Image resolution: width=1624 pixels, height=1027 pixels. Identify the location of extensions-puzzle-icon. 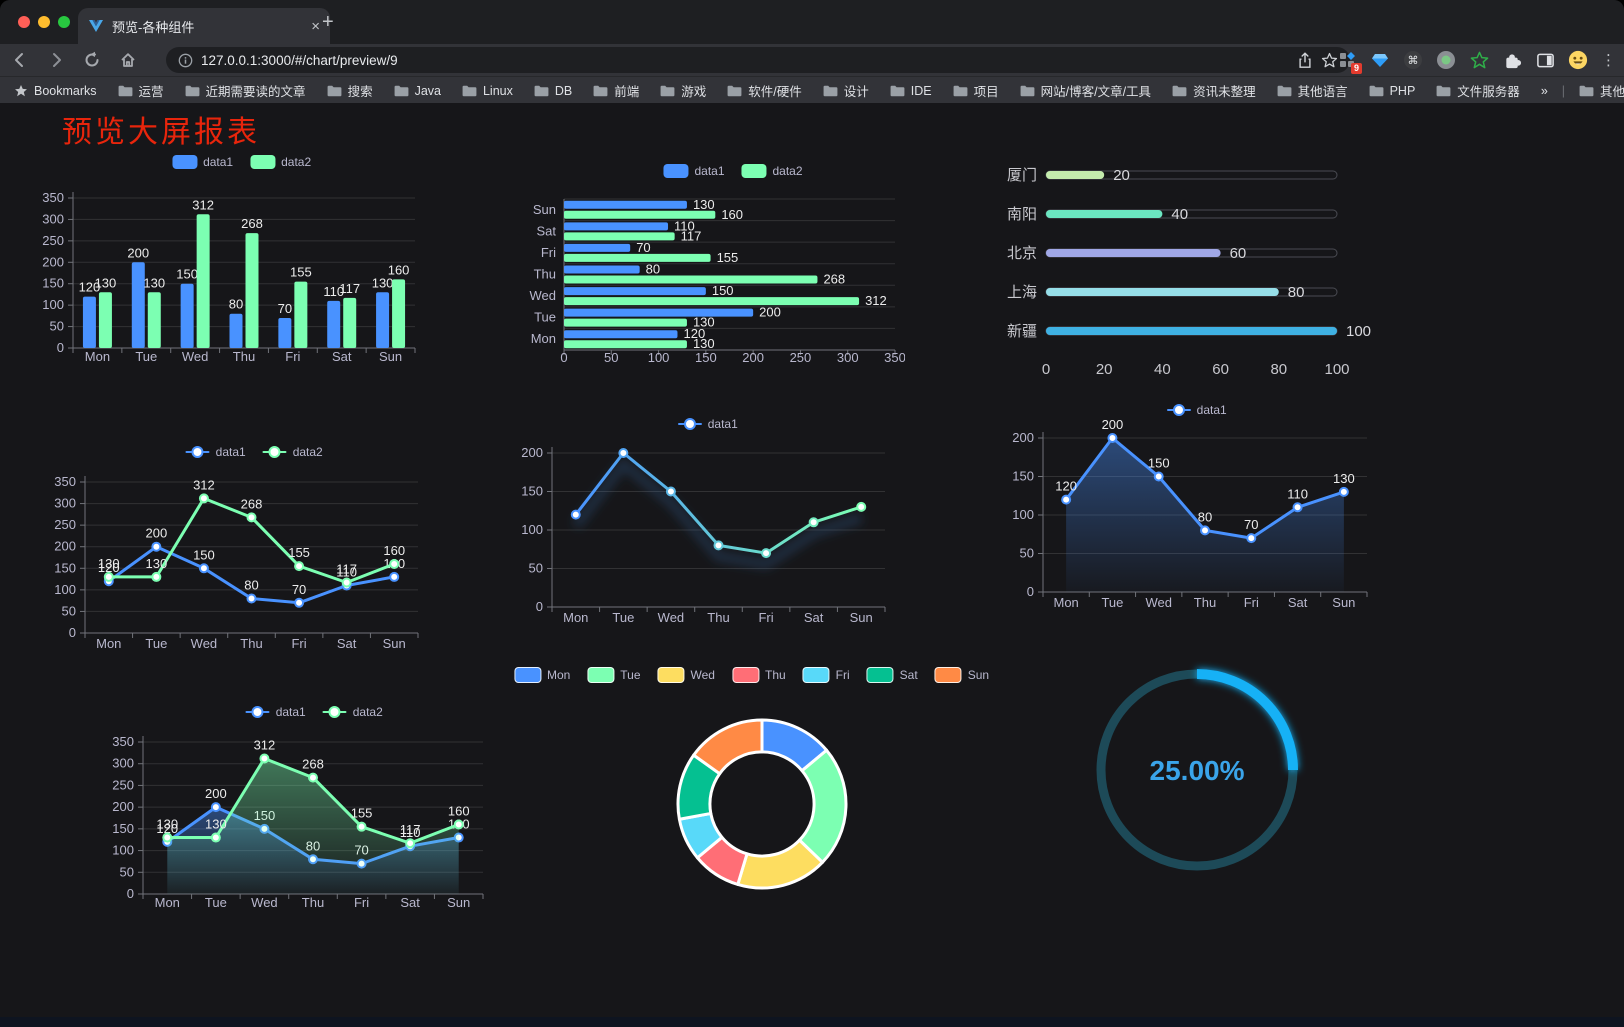
(1512, 60).